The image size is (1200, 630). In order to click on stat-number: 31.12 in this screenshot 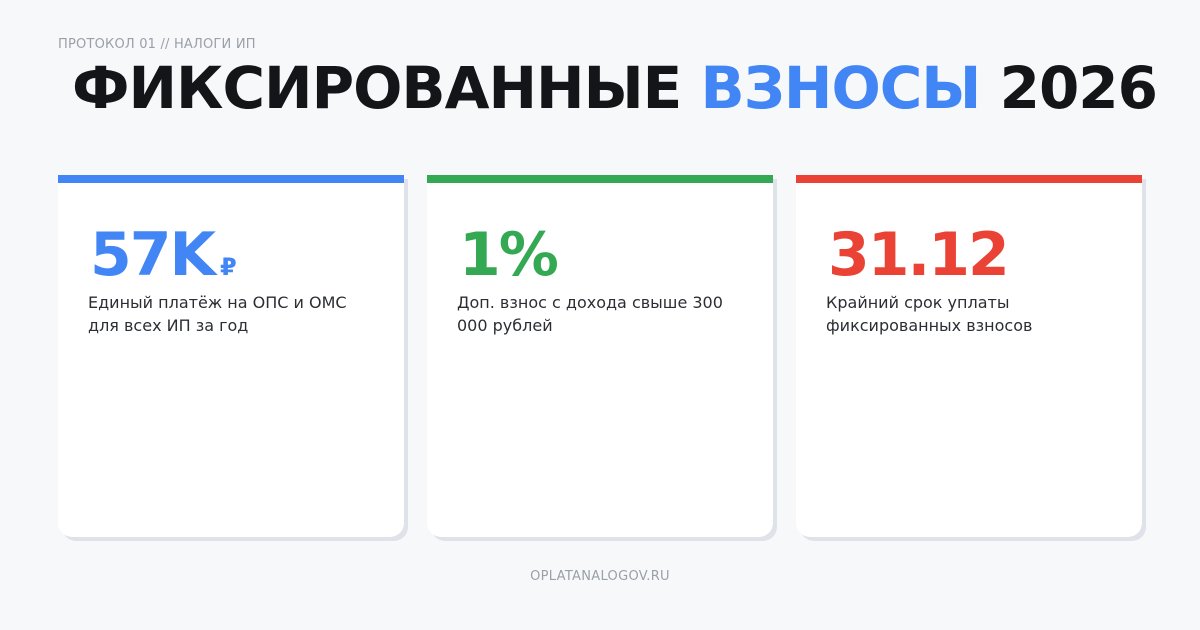, I will do `click(919, 255)`.